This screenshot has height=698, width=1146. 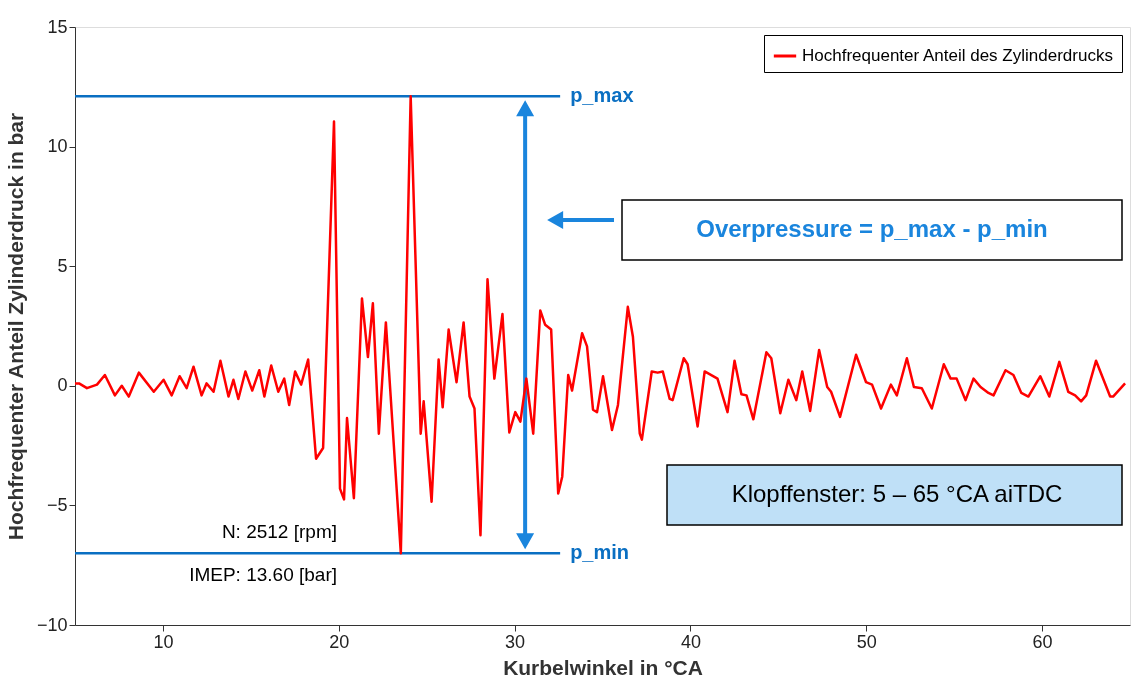 What do you see at coordinates (62, 265) in the screenshot?
I see `y-tick-label: 5` at bounding box center [62, 265].